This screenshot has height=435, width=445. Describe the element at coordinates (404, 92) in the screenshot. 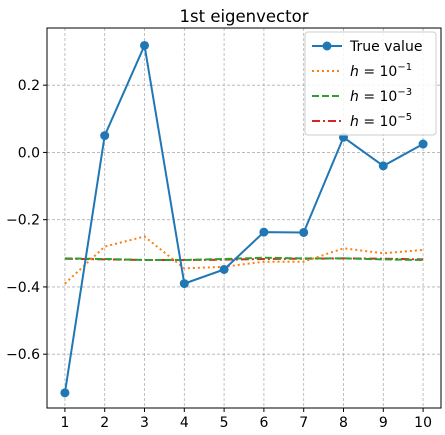

I see `legend-label-exponent: −3` at that location.